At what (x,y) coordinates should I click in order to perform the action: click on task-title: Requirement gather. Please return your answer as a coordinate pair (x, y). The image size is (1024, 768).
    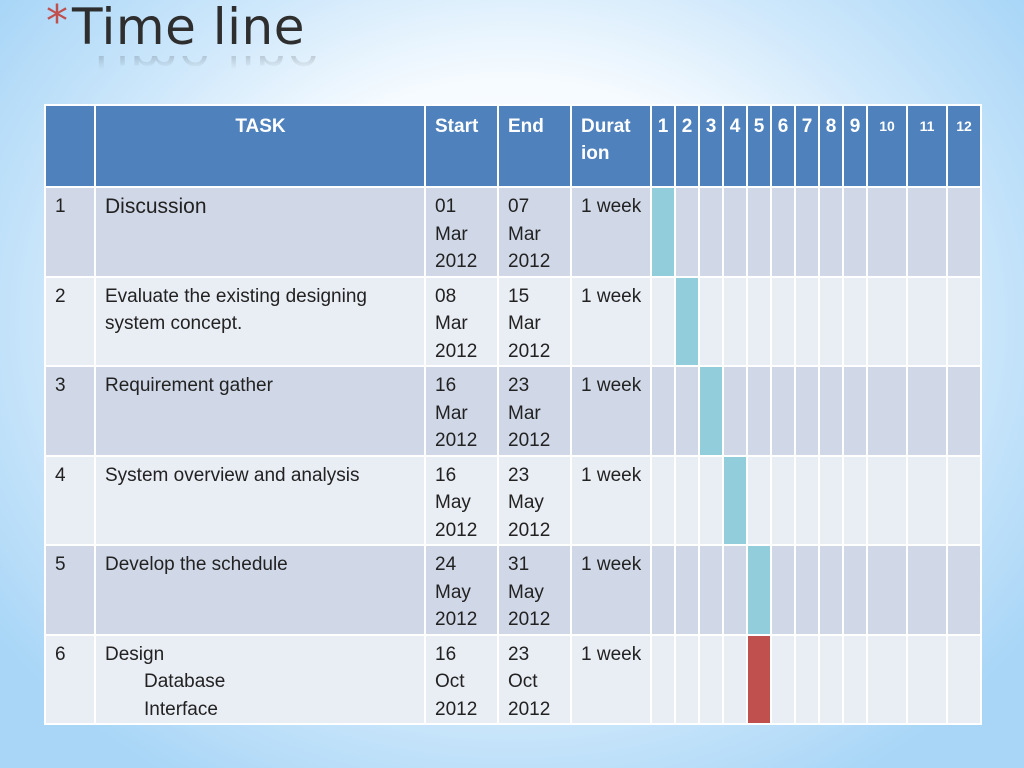
    Looking at the image, I should click on (189, 385).